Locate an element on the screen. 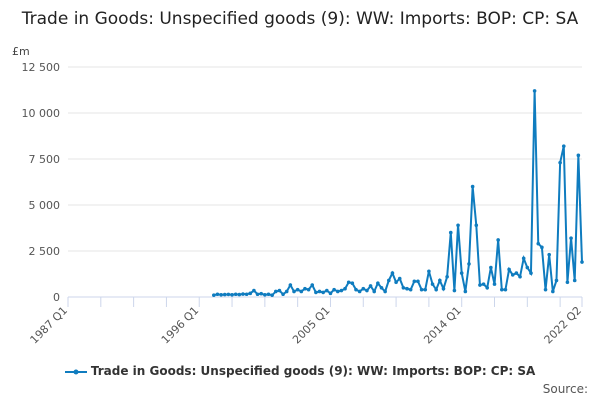 This screenshot has height=400, width=600. y-axis-label: £m is located at coordinates (21, 51).